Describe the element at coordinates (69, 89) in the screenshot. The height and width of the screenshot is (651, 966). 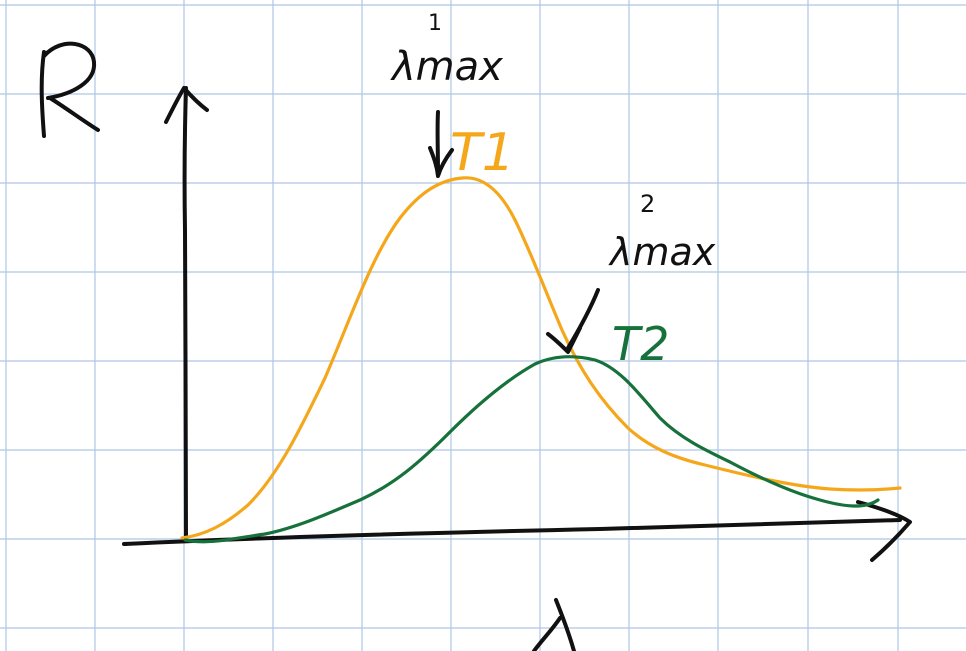
I see `y-axis-label-glyph` at that location.